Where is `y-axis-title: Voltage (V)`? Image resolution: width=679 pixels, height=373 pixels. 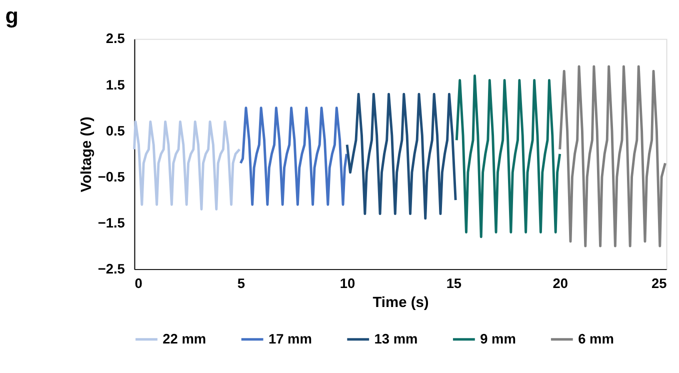 y-axis-title: Voltage (V) is located at coordinates (86, 154).